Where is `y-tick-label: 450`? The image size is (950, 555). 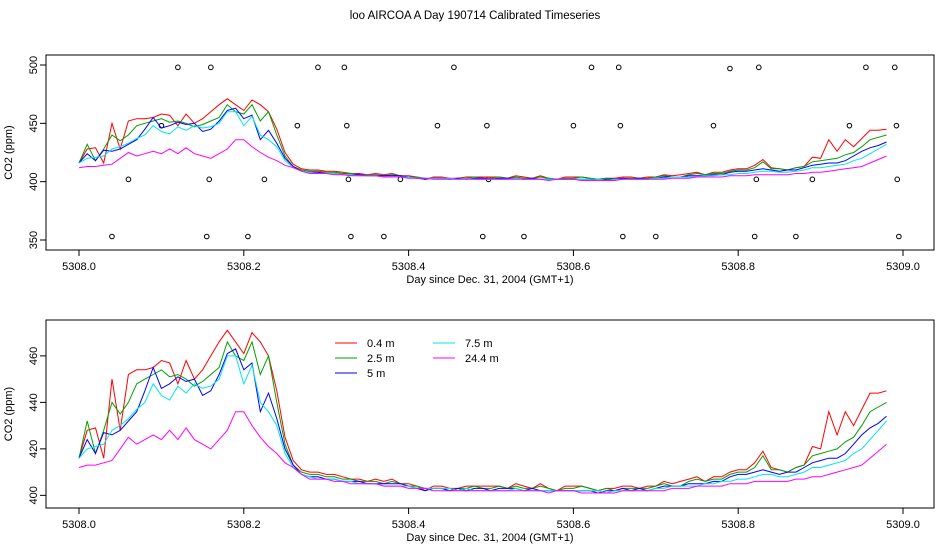 y-tick-label: 450 is located at coordinates (34, 123).